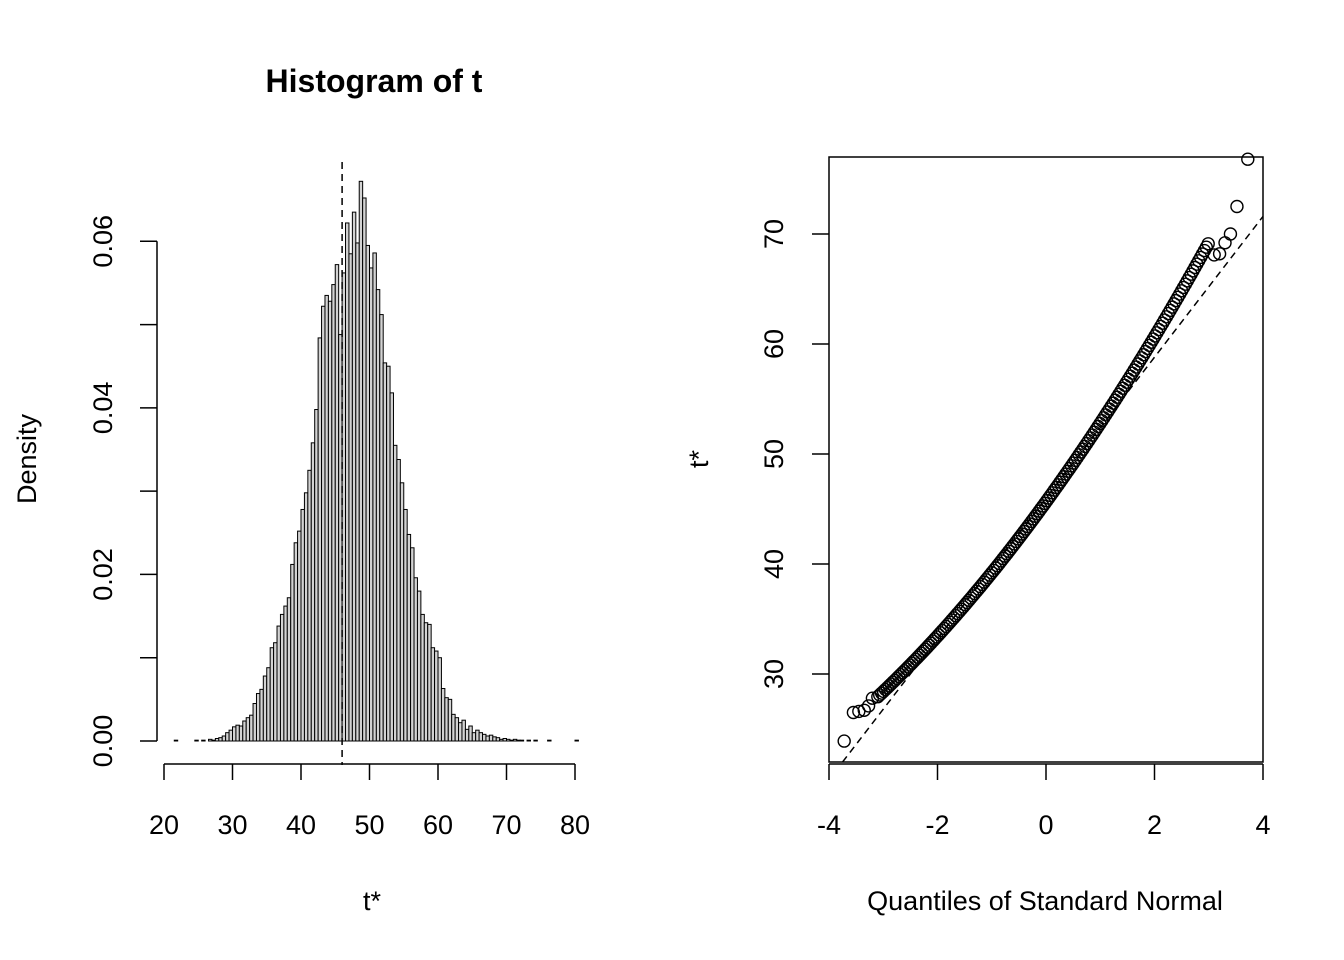 This screenshot has width=1344, height=960. What do you see at coordinates (774, 344) in the screenshot?
I see `qq-y-tick-label: 60` at bounding box center [774, 344].